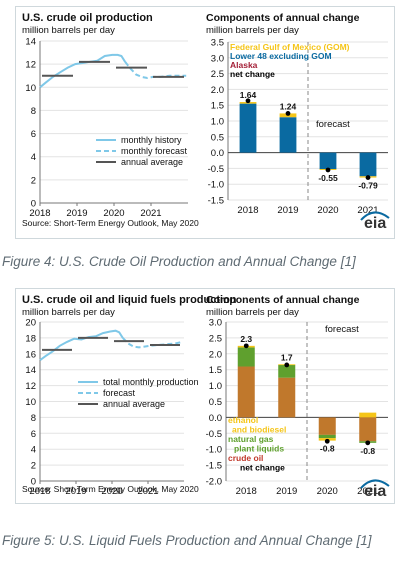 The width and height of the screenshot is (409, 584). Describe the element at coordinates (328, 178) in the screenshot. I see `net-change-label: -0.55` at that location.